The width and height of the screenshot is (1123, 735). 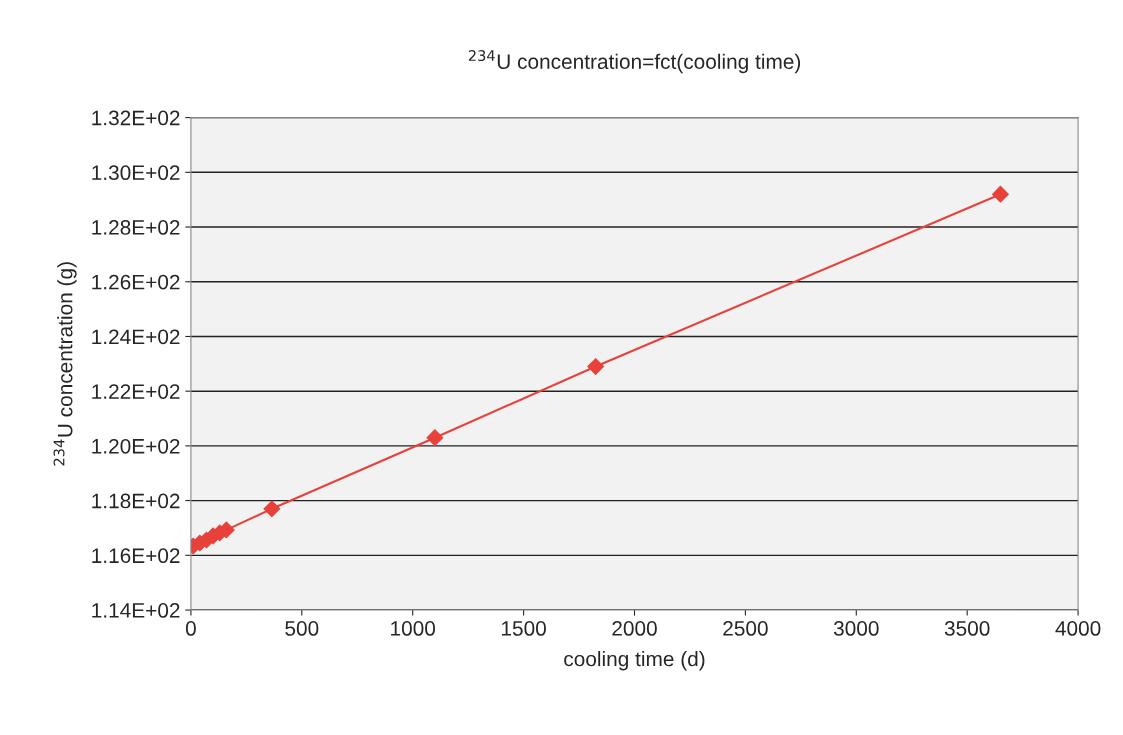 I want to click on y-tick-label: 1.20E+02, so click(x=136, y=446).